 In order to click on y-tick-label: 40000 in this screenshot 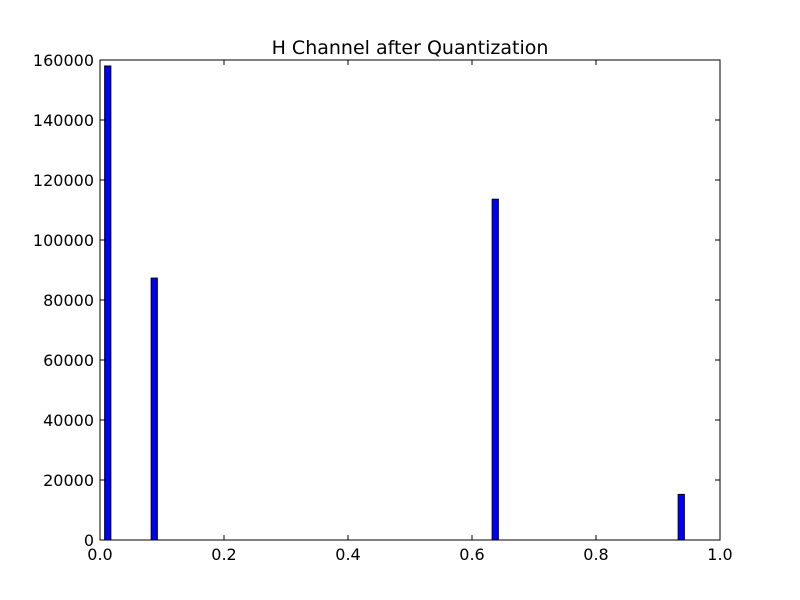, I will do `click(68, 420)`.